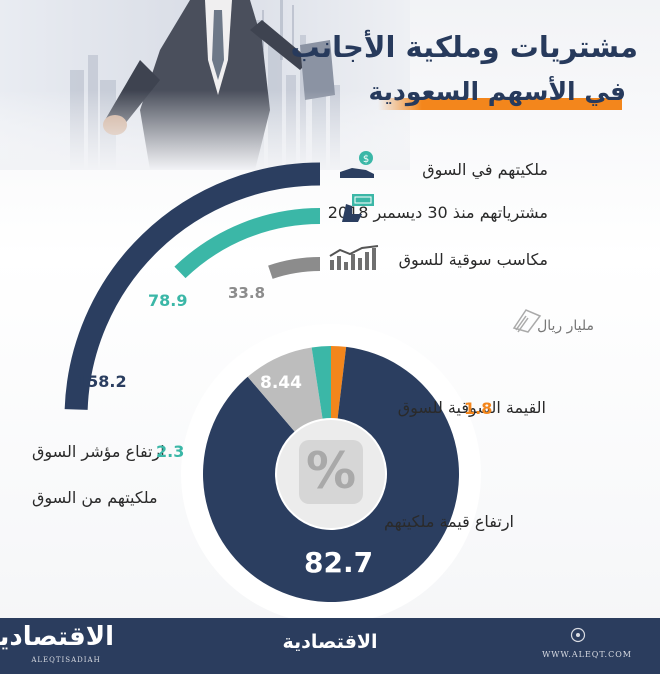 This screenshot has height=674, width=660. What do you see at coordinates (57, 637) in the screenshot?
I see `footer-logo-left: الاقتصادية` at bounding box center [57, 637].